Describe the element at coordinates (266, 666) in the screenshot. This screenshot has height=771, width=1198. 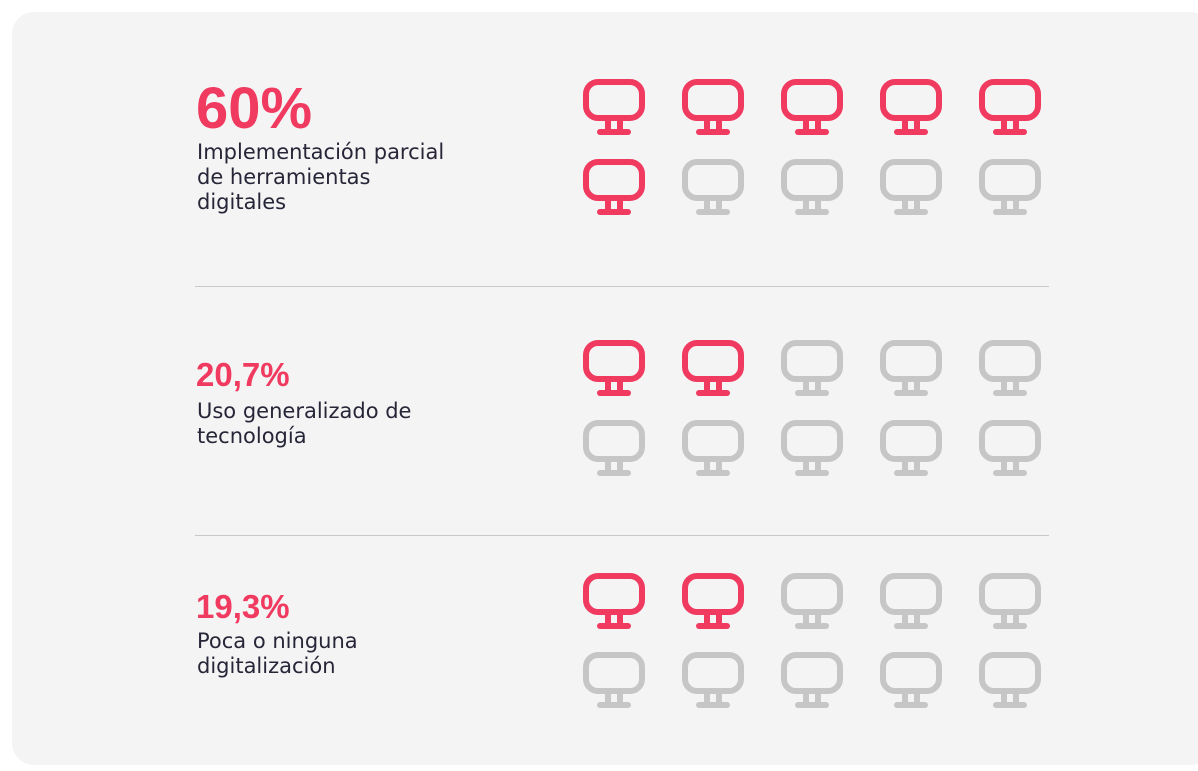
I see `description-line: digitalización` at that location.